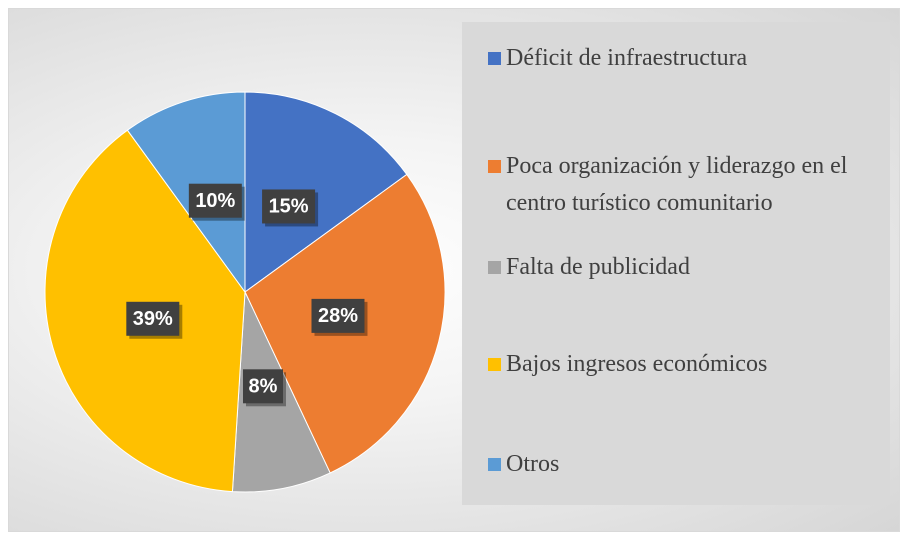 This screenshot has width=908, height=540. Describe the element at coordinates (627, 58) in the screenshot. I see `legend-label: Déficit de infraestructura` at that location.